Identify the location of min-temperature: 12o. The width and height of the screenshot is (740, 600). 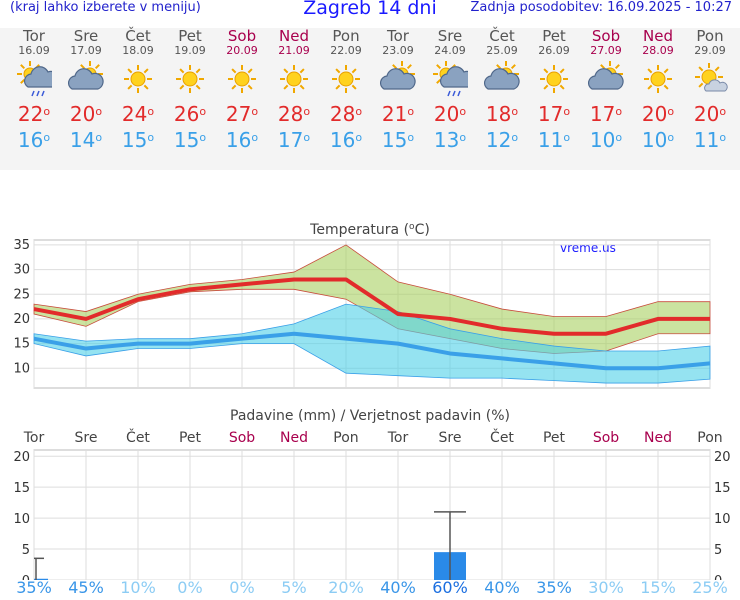
(502, 140).